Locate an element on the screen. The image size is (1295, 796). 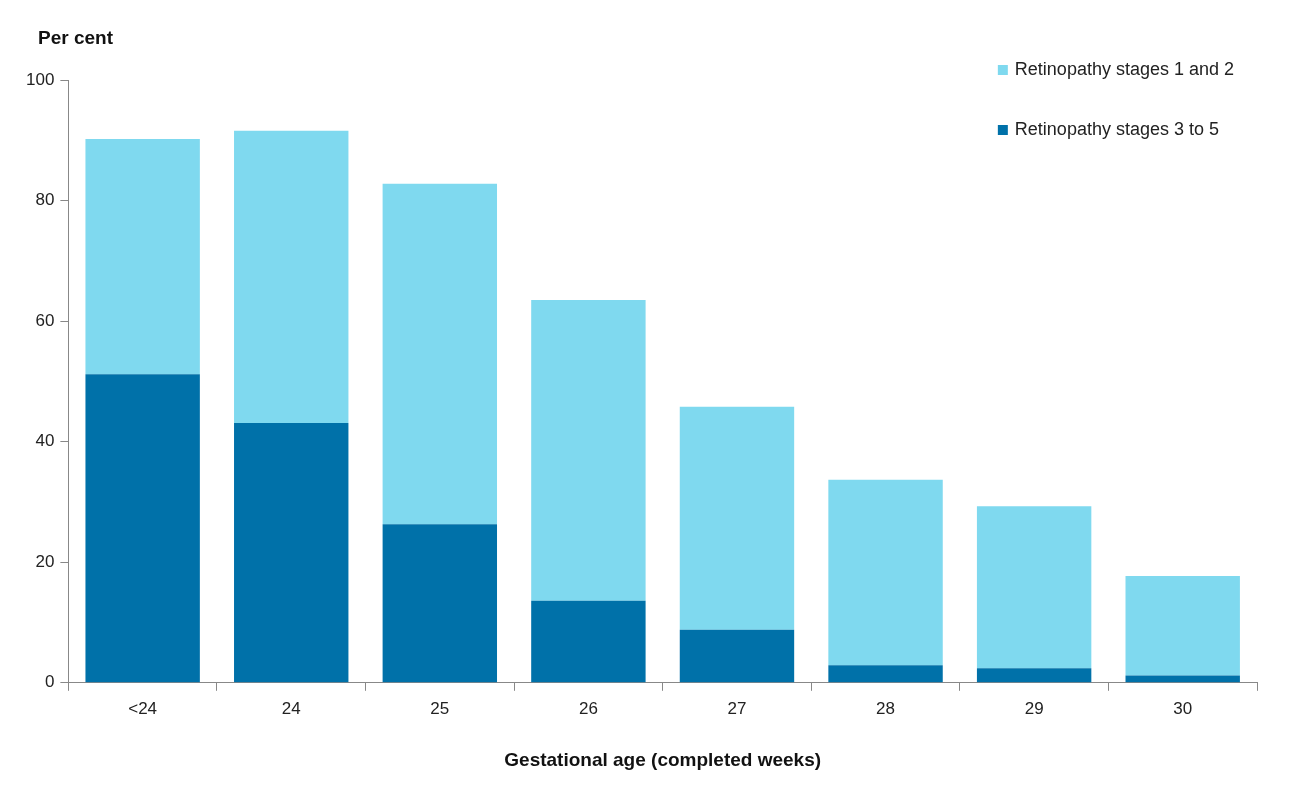
x-tick-label: 30 is located at coordinates (1183, 708).